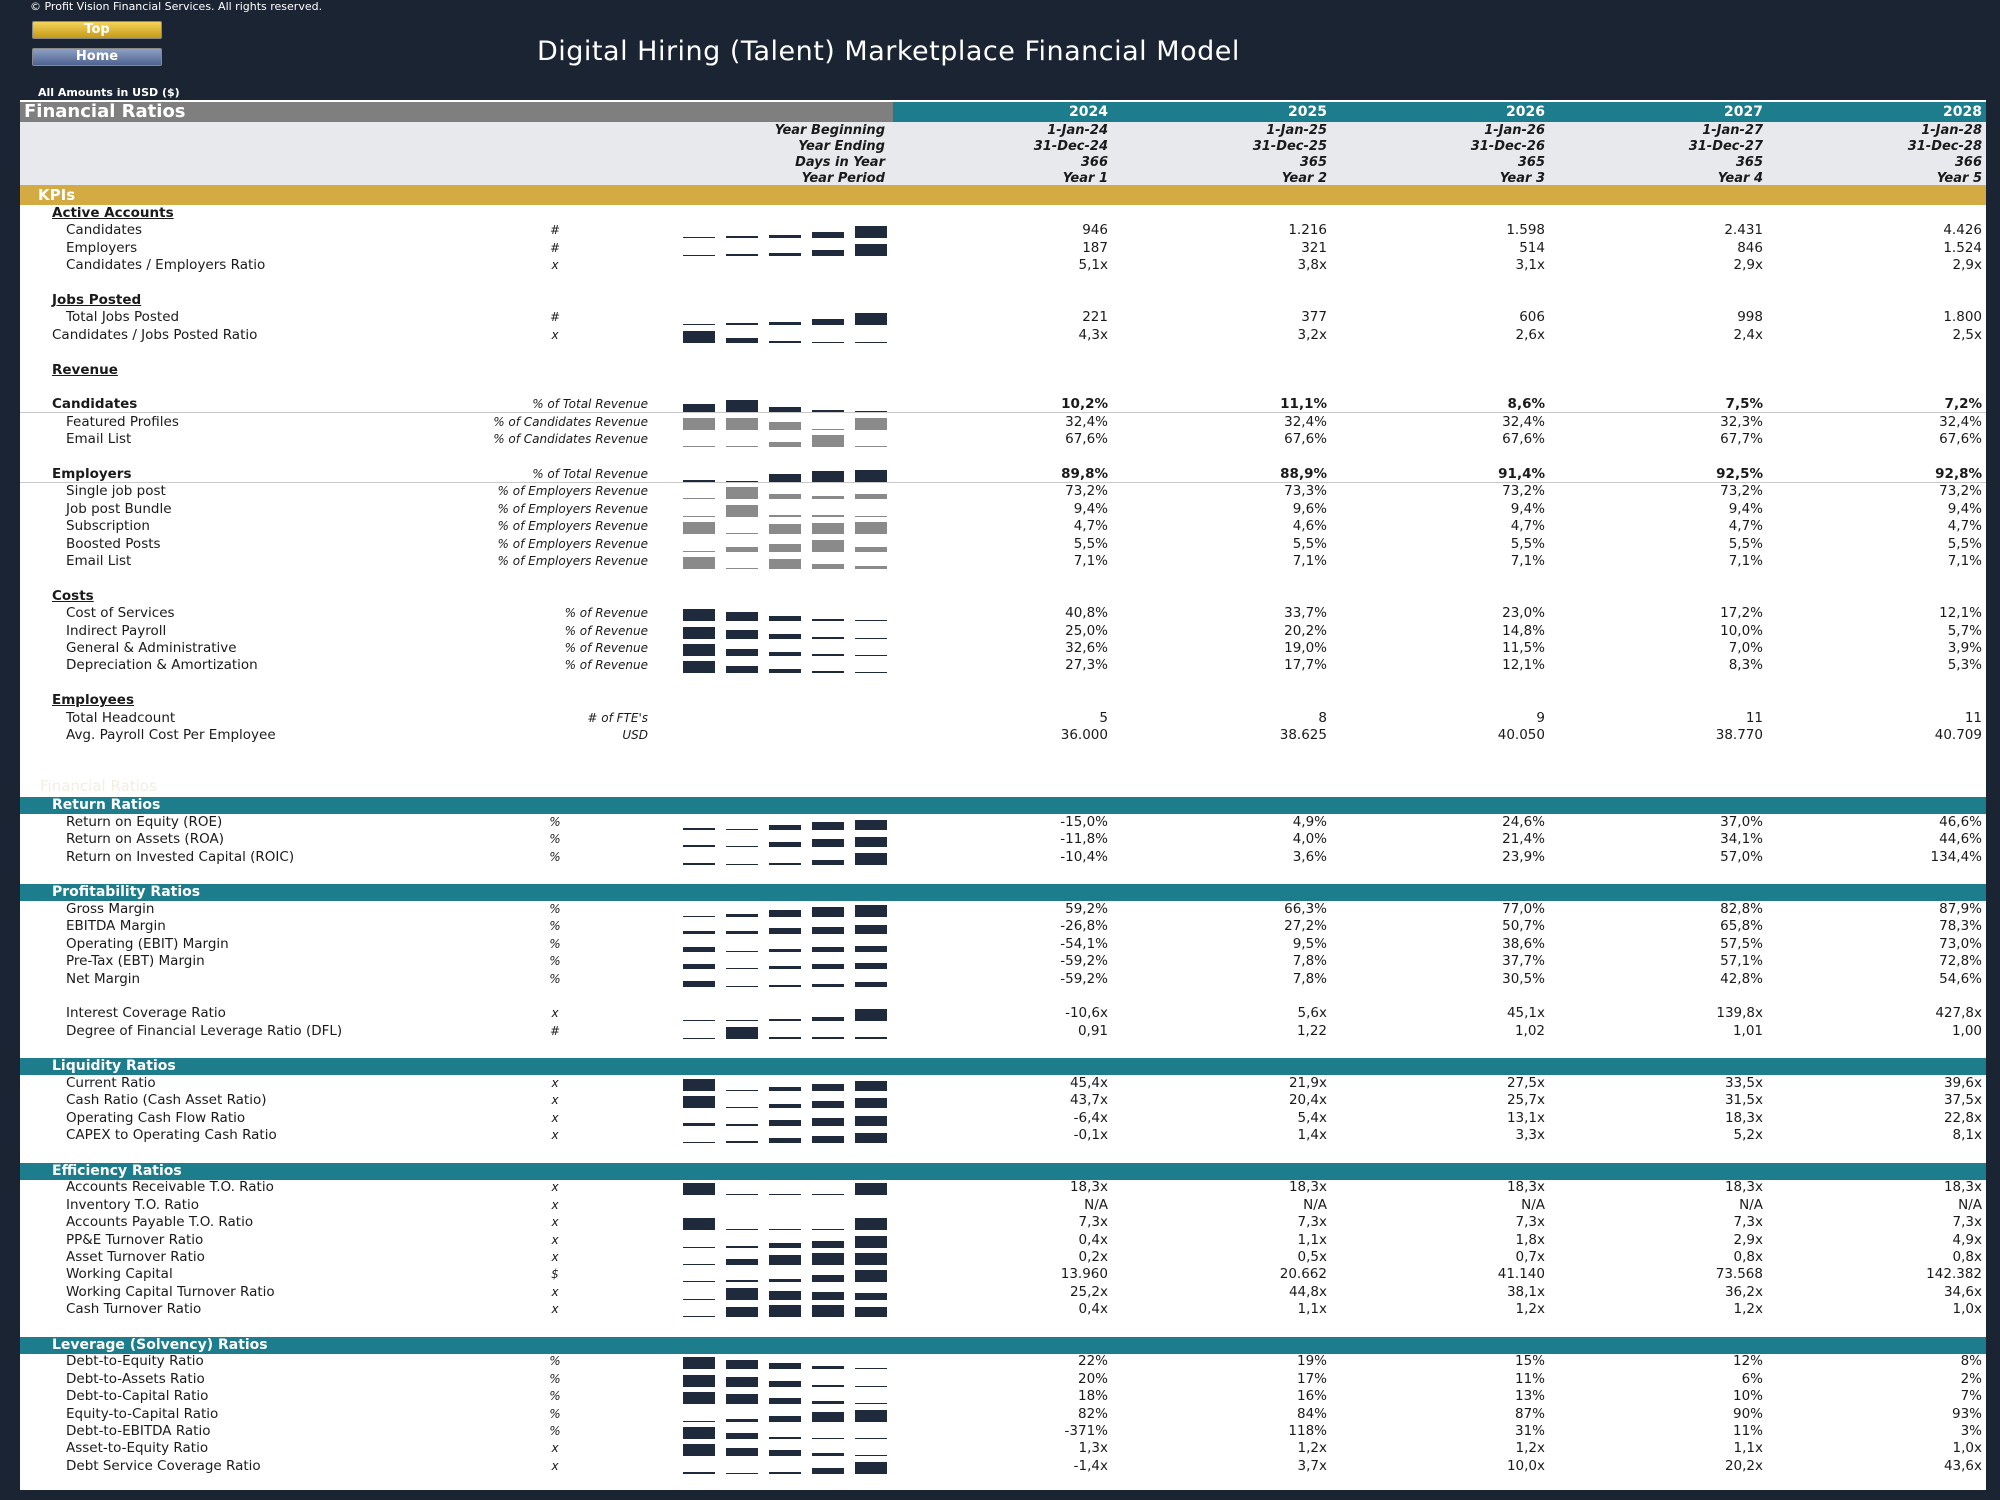 This screenshot has width=2000, height=1500. I want to click on row-value: 9,4%, so click(1964, 508).